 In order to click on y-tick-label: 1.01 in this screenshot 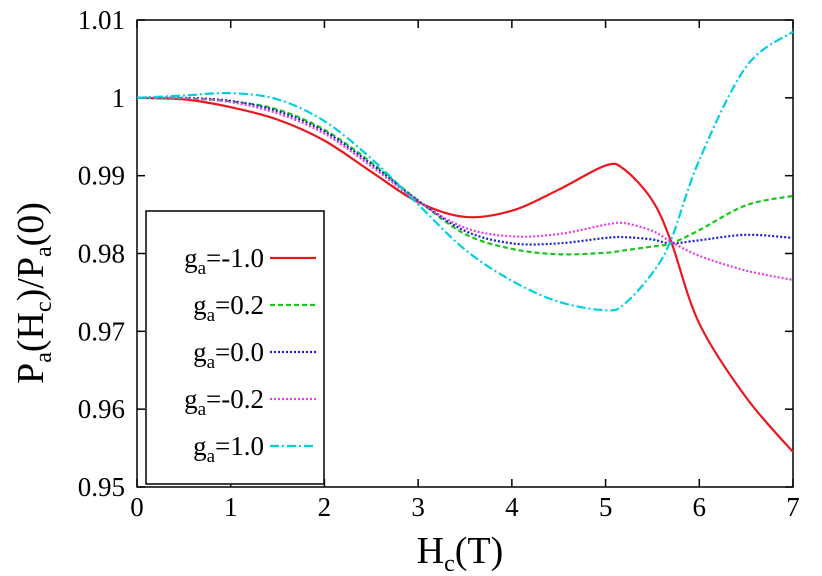, I will do `click(101, 20)`.